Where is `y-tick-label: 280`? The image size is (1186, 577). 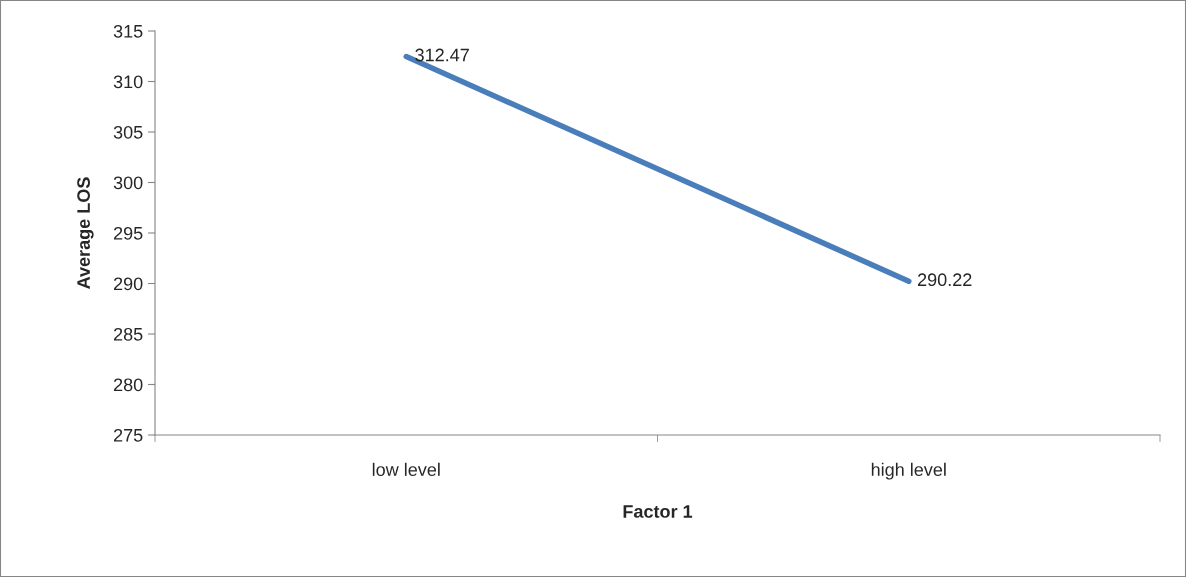
y-tick-label: 280 is located at coordinates (128, 385).